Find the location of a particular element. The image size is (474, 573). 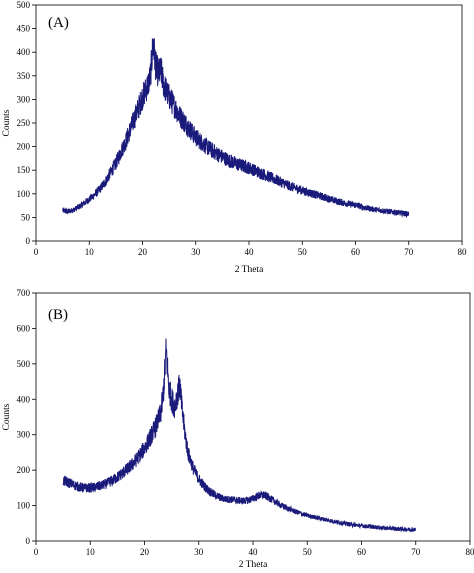

y-tick-label: 700 is located at coordinates (24, 293).